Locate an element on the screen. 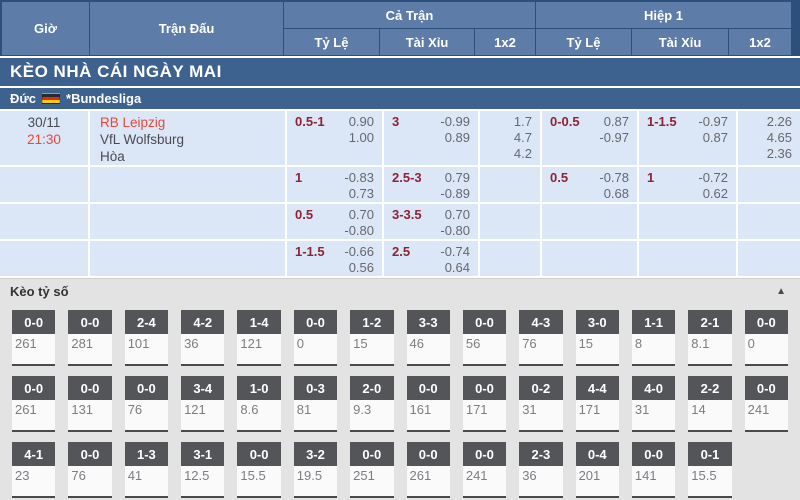 The width and height of the screenshot is (800, 500). 1x2-value: 4.2 is located at coordinates (522, 153).